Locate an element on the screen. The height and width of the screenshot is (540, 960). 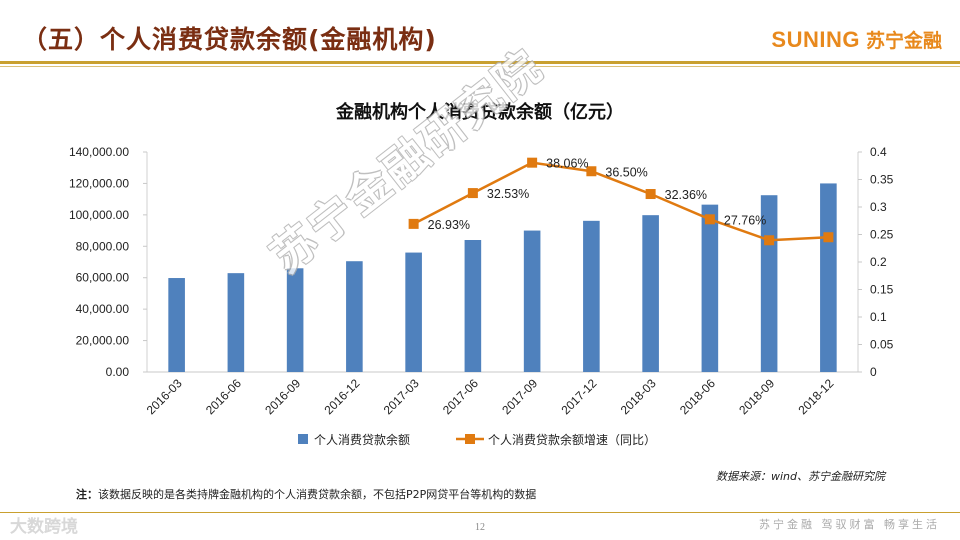
x-tick-label: 2018-06 is located at coordinates (697, 396).